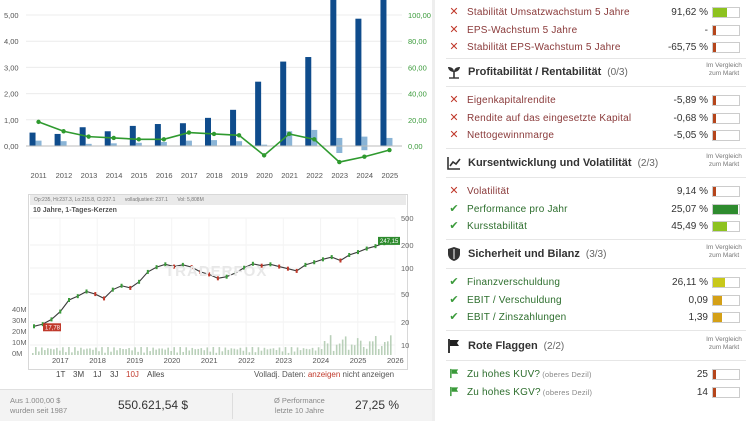 This screenshot has width=750, height=421. Describe the element at coordinates (61, 374) in the screenshot. I see `range-button-1t: 1T` at that location.